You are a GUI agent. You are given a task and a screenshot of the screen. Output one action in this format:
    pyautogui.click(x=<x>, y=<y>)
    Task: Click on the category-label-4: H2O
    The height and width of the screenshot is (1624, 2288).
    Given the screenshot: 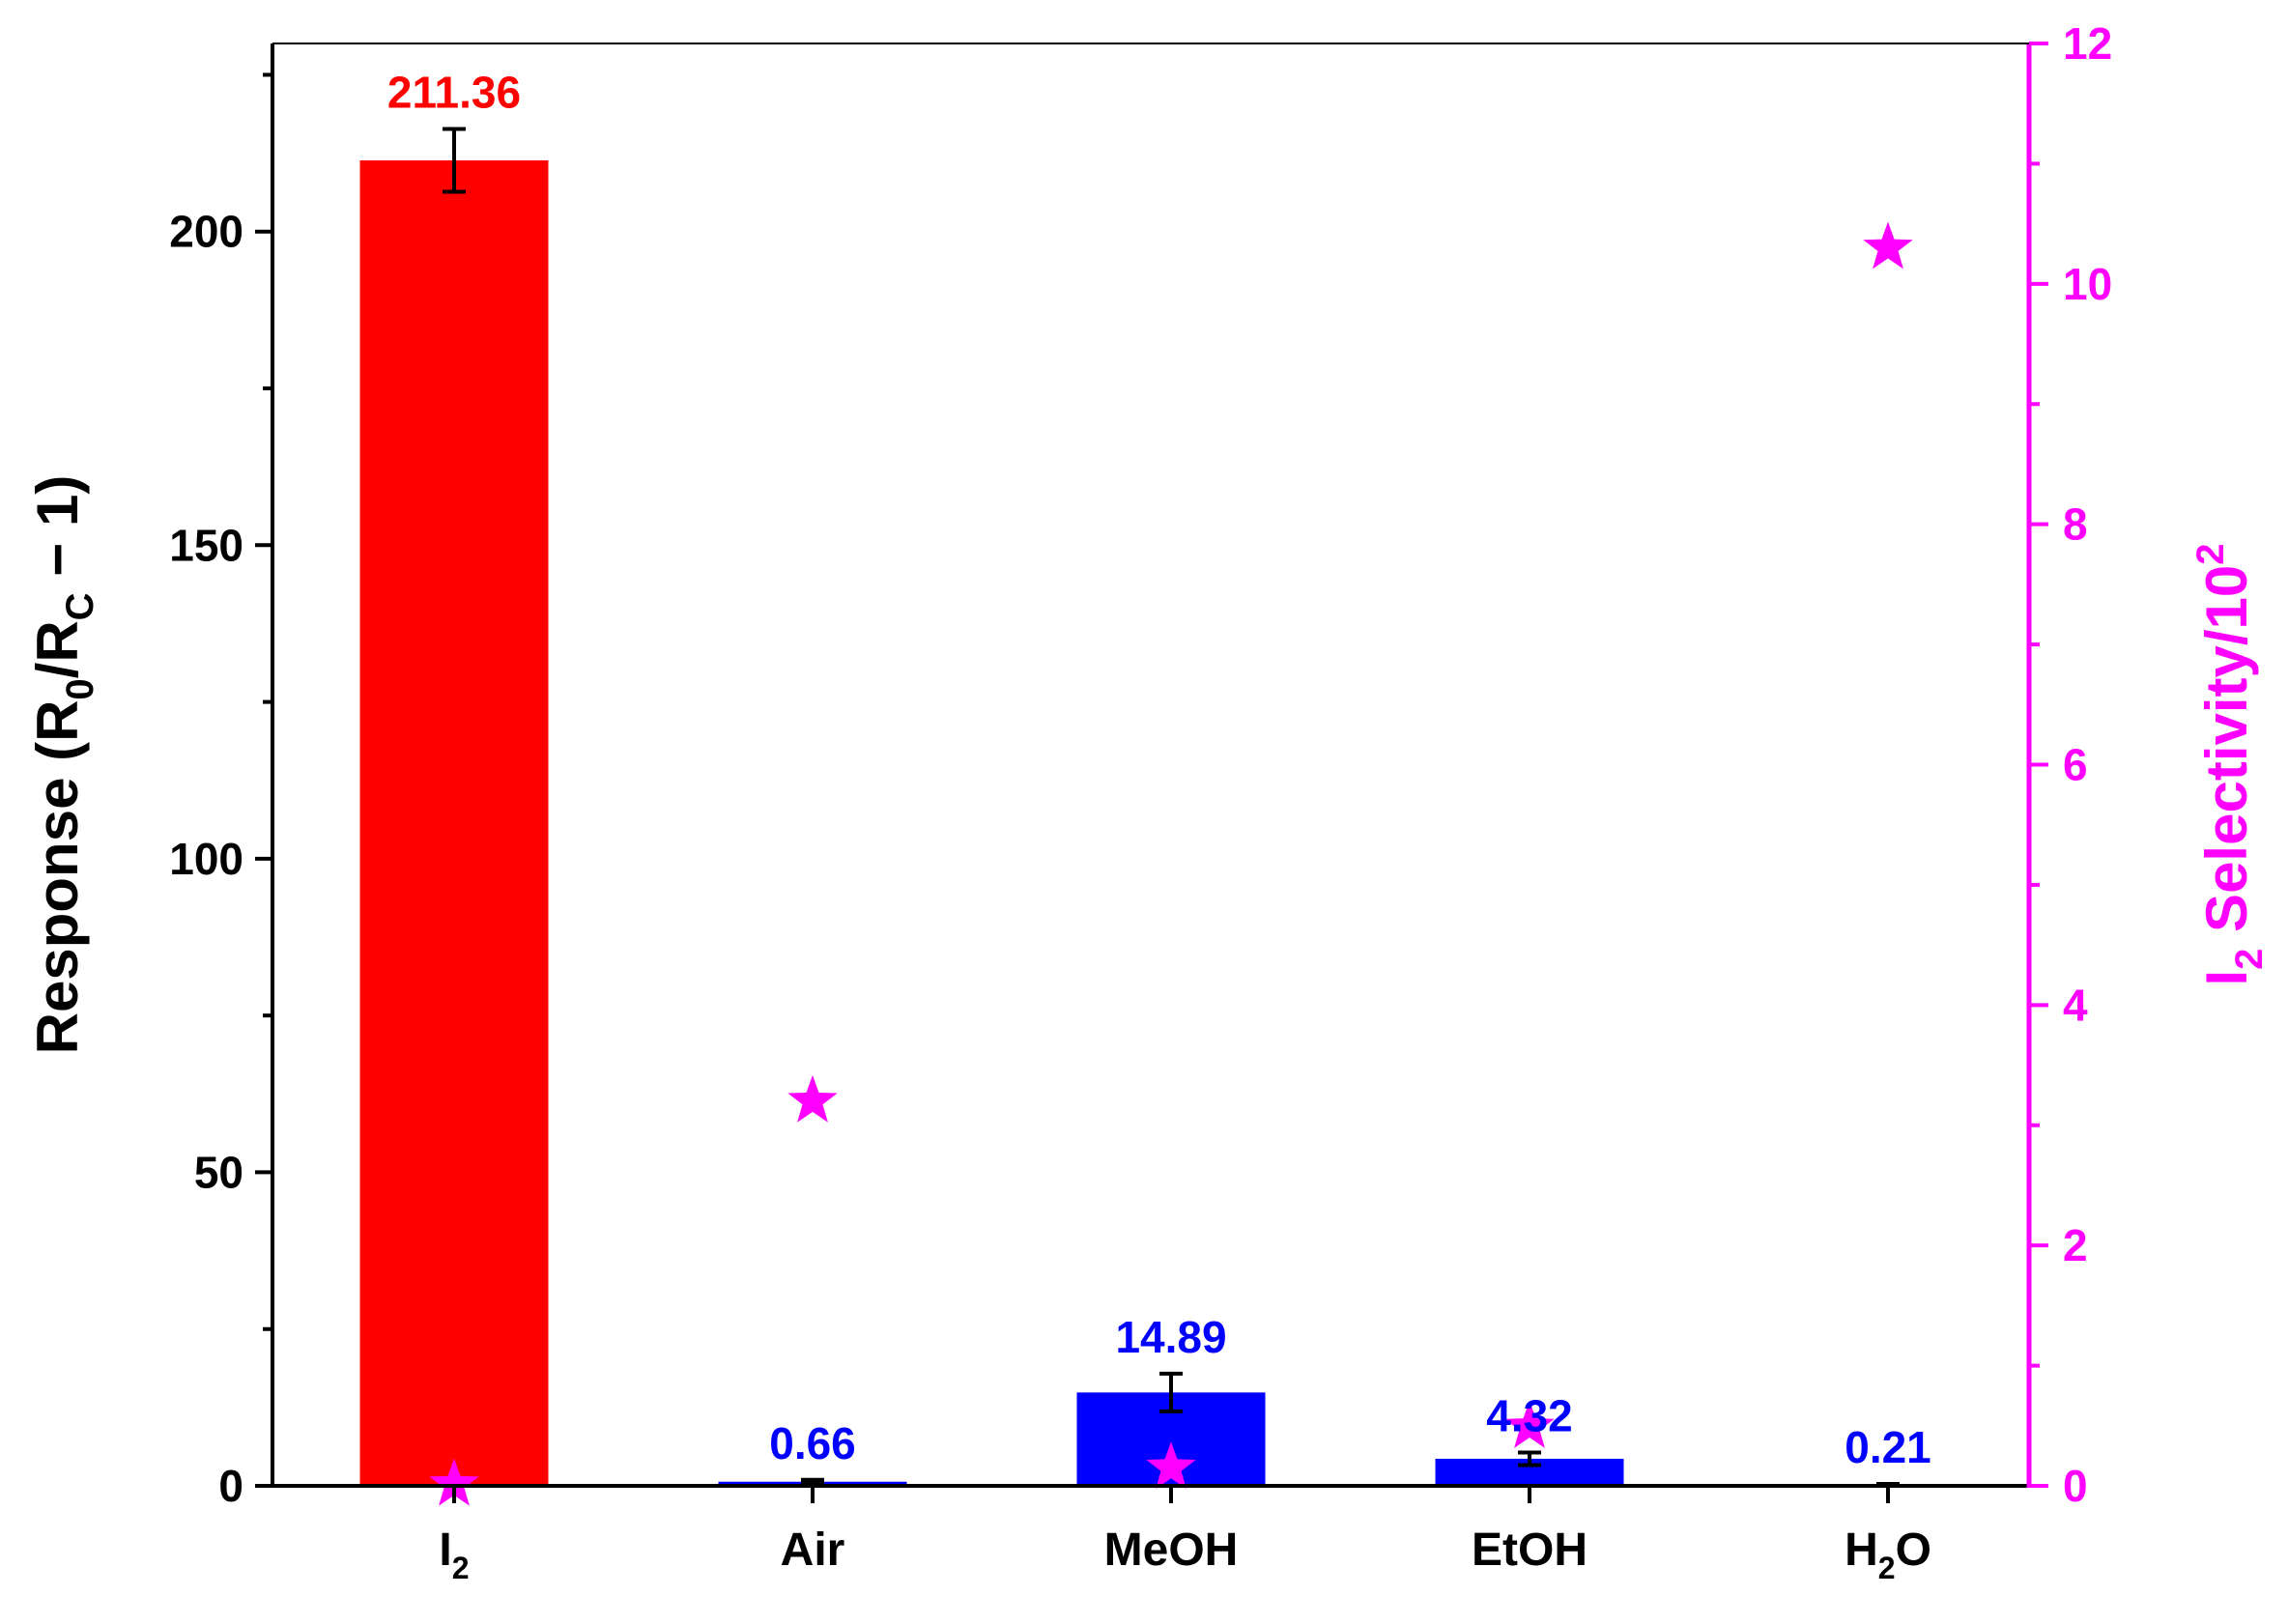 What is the action you would take?
    pyautogui.click(x=1888, y=1555)
    